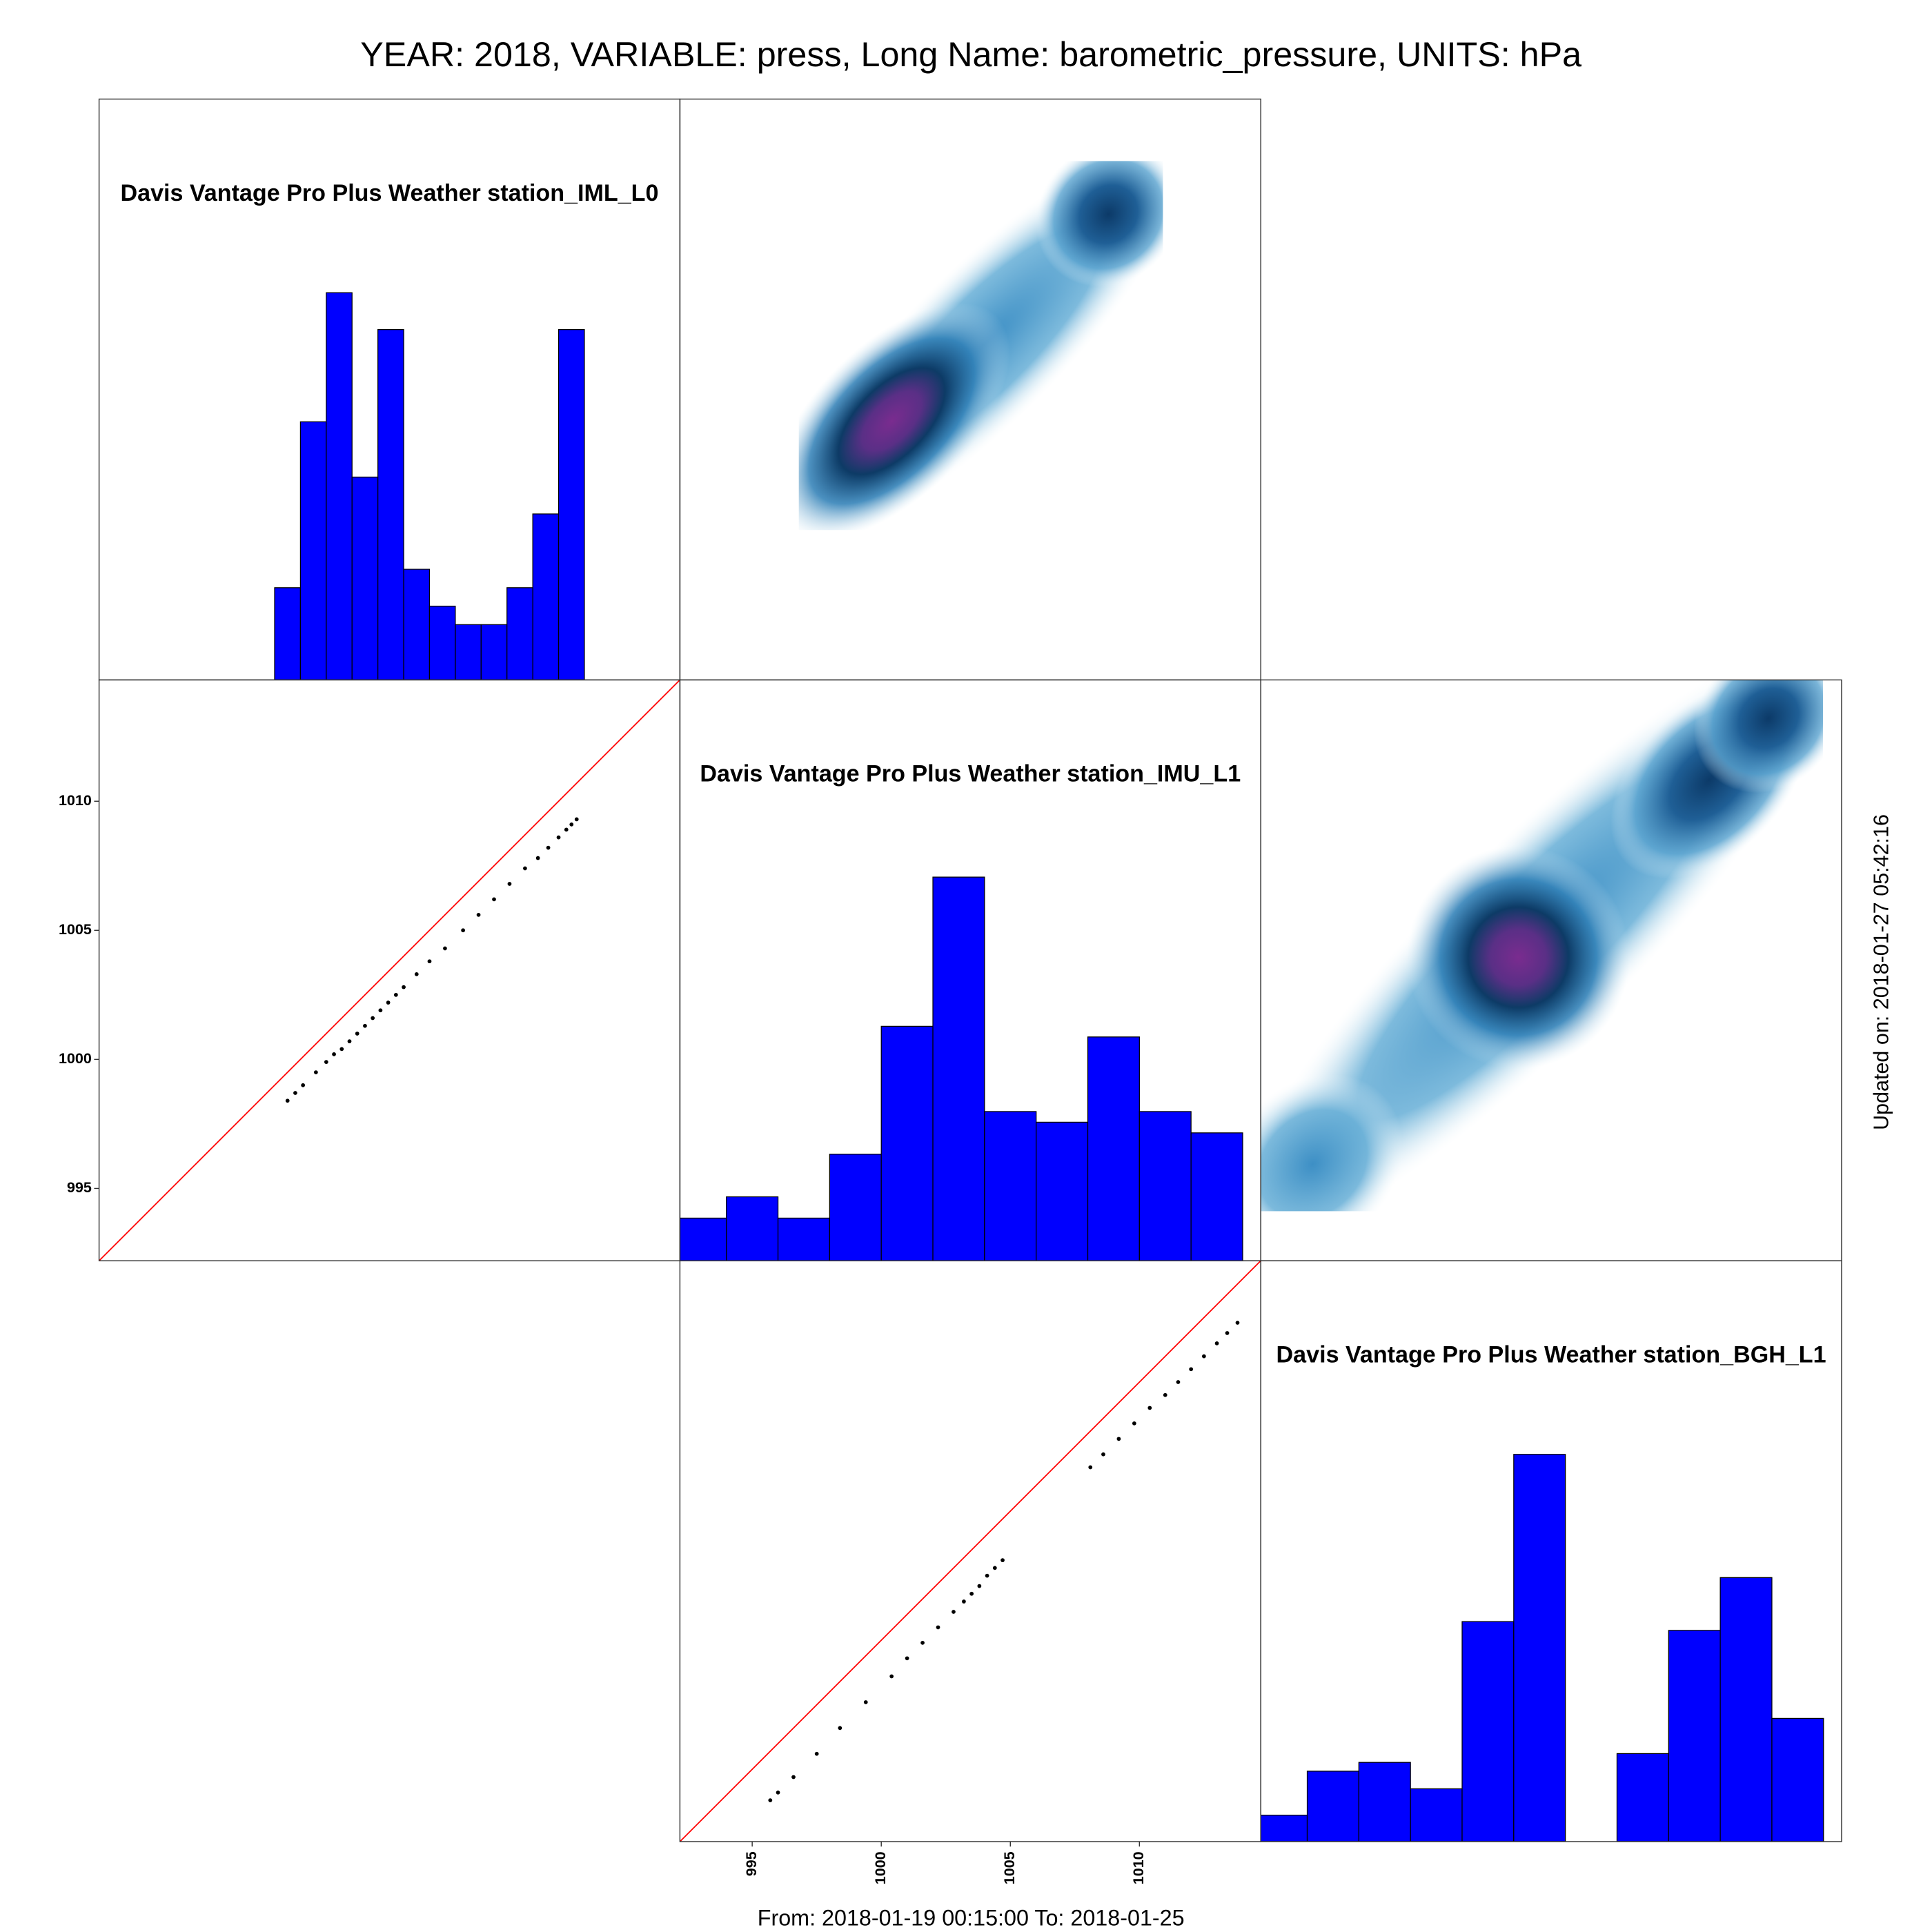 The image size is (1932, 1932). I want to click on x-tick-label: 1005, so click(1009, 1867).